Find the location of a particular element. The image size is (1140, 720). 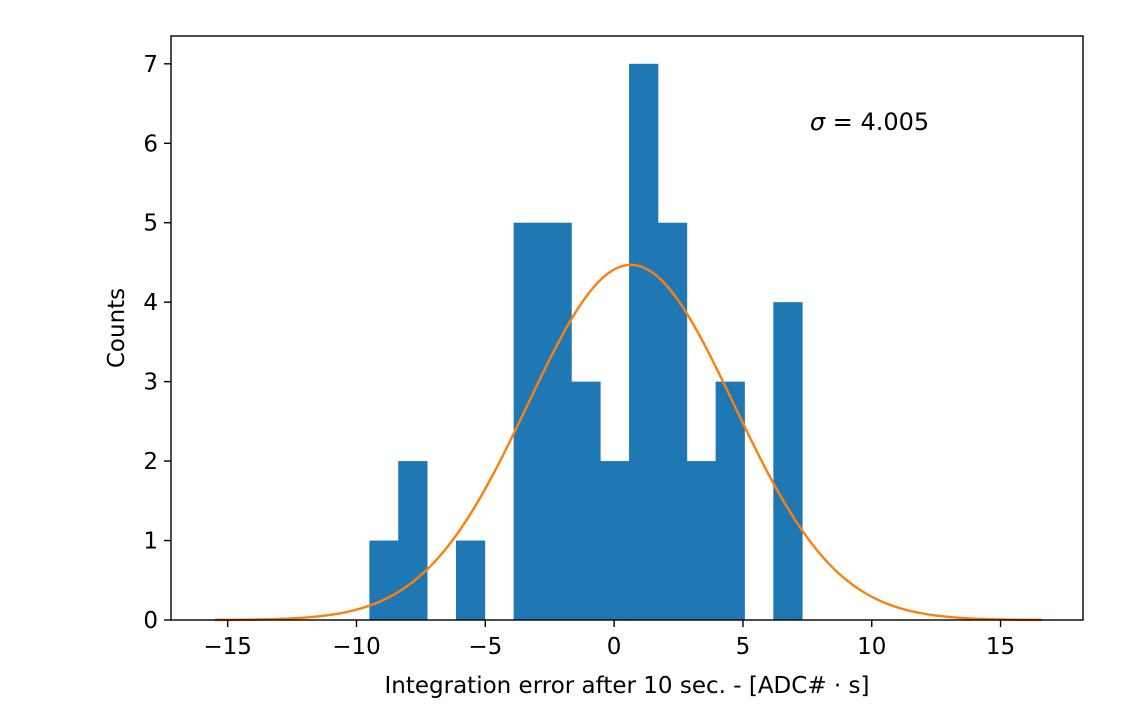

x-tick-label: −5 is located at coordinates (485, 647).